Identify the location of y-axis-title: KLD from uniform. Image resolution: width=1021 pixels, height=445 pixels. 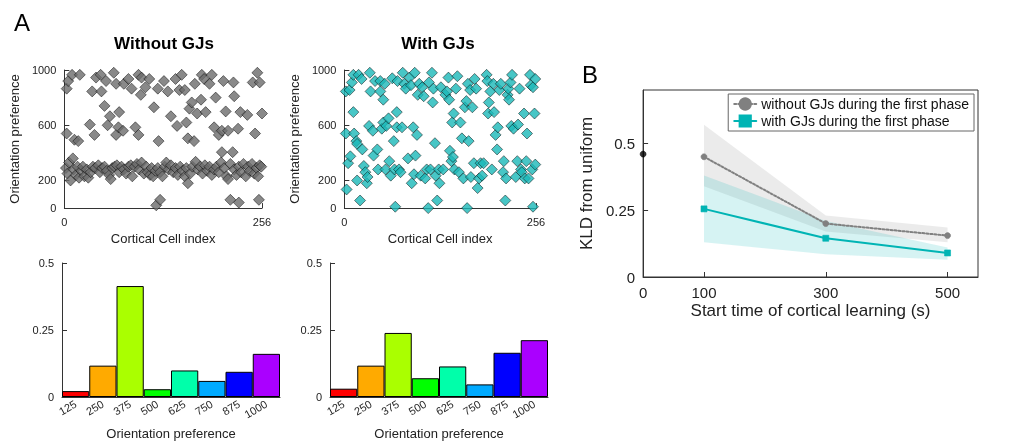
(586, 183).